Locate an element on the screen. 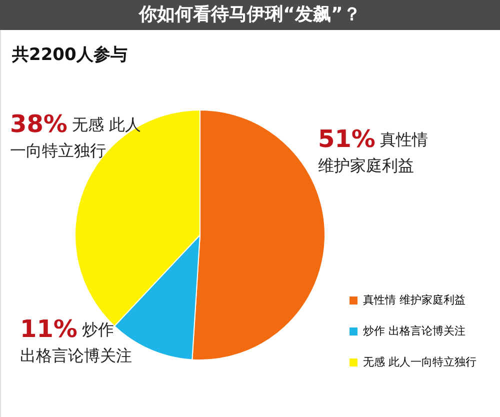 This screenshot has width=500, height=417. legend-label: 炒作 出格言论博关注 is located at coordinates (414, 331).